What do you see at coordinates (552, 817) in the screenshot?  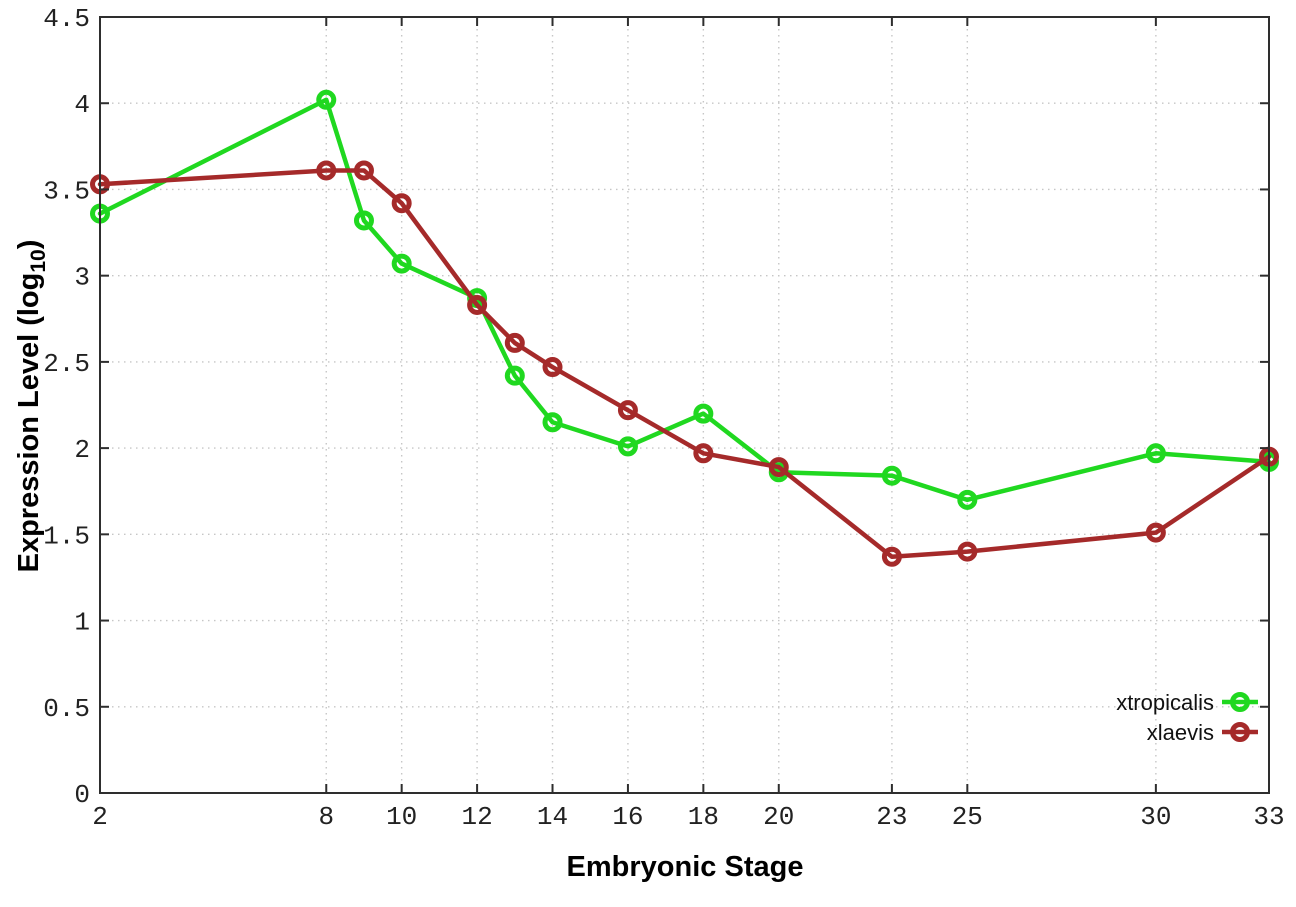 I see `x-tick-label: 14` at bounding box center [552, 817].